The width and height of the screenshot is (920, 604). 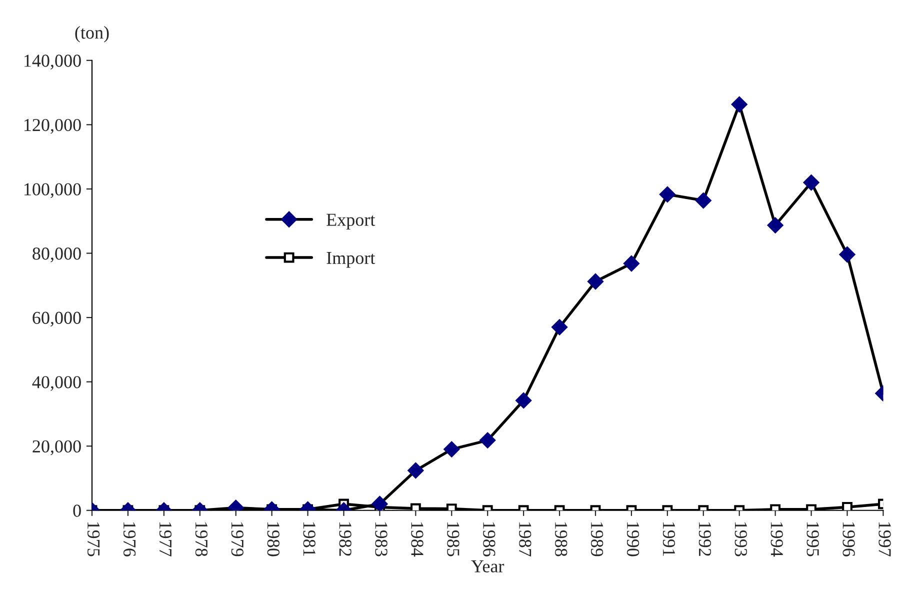 I want to click on legend-label: Export, so click(x=351, y=222).